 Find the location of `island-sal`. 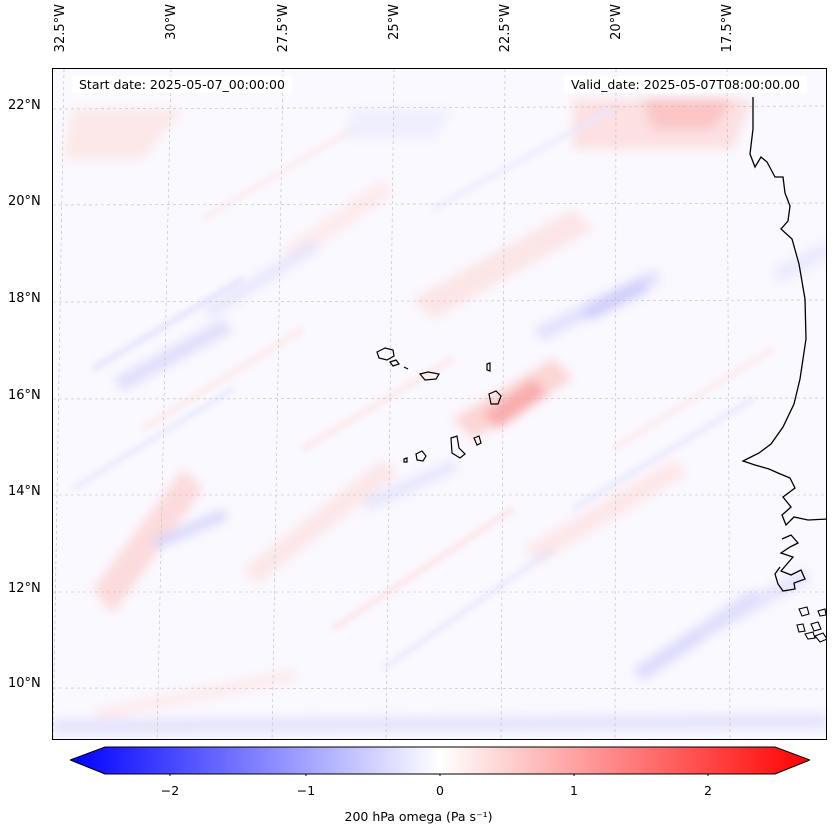

island-sal is located at coordinates (488, 367).